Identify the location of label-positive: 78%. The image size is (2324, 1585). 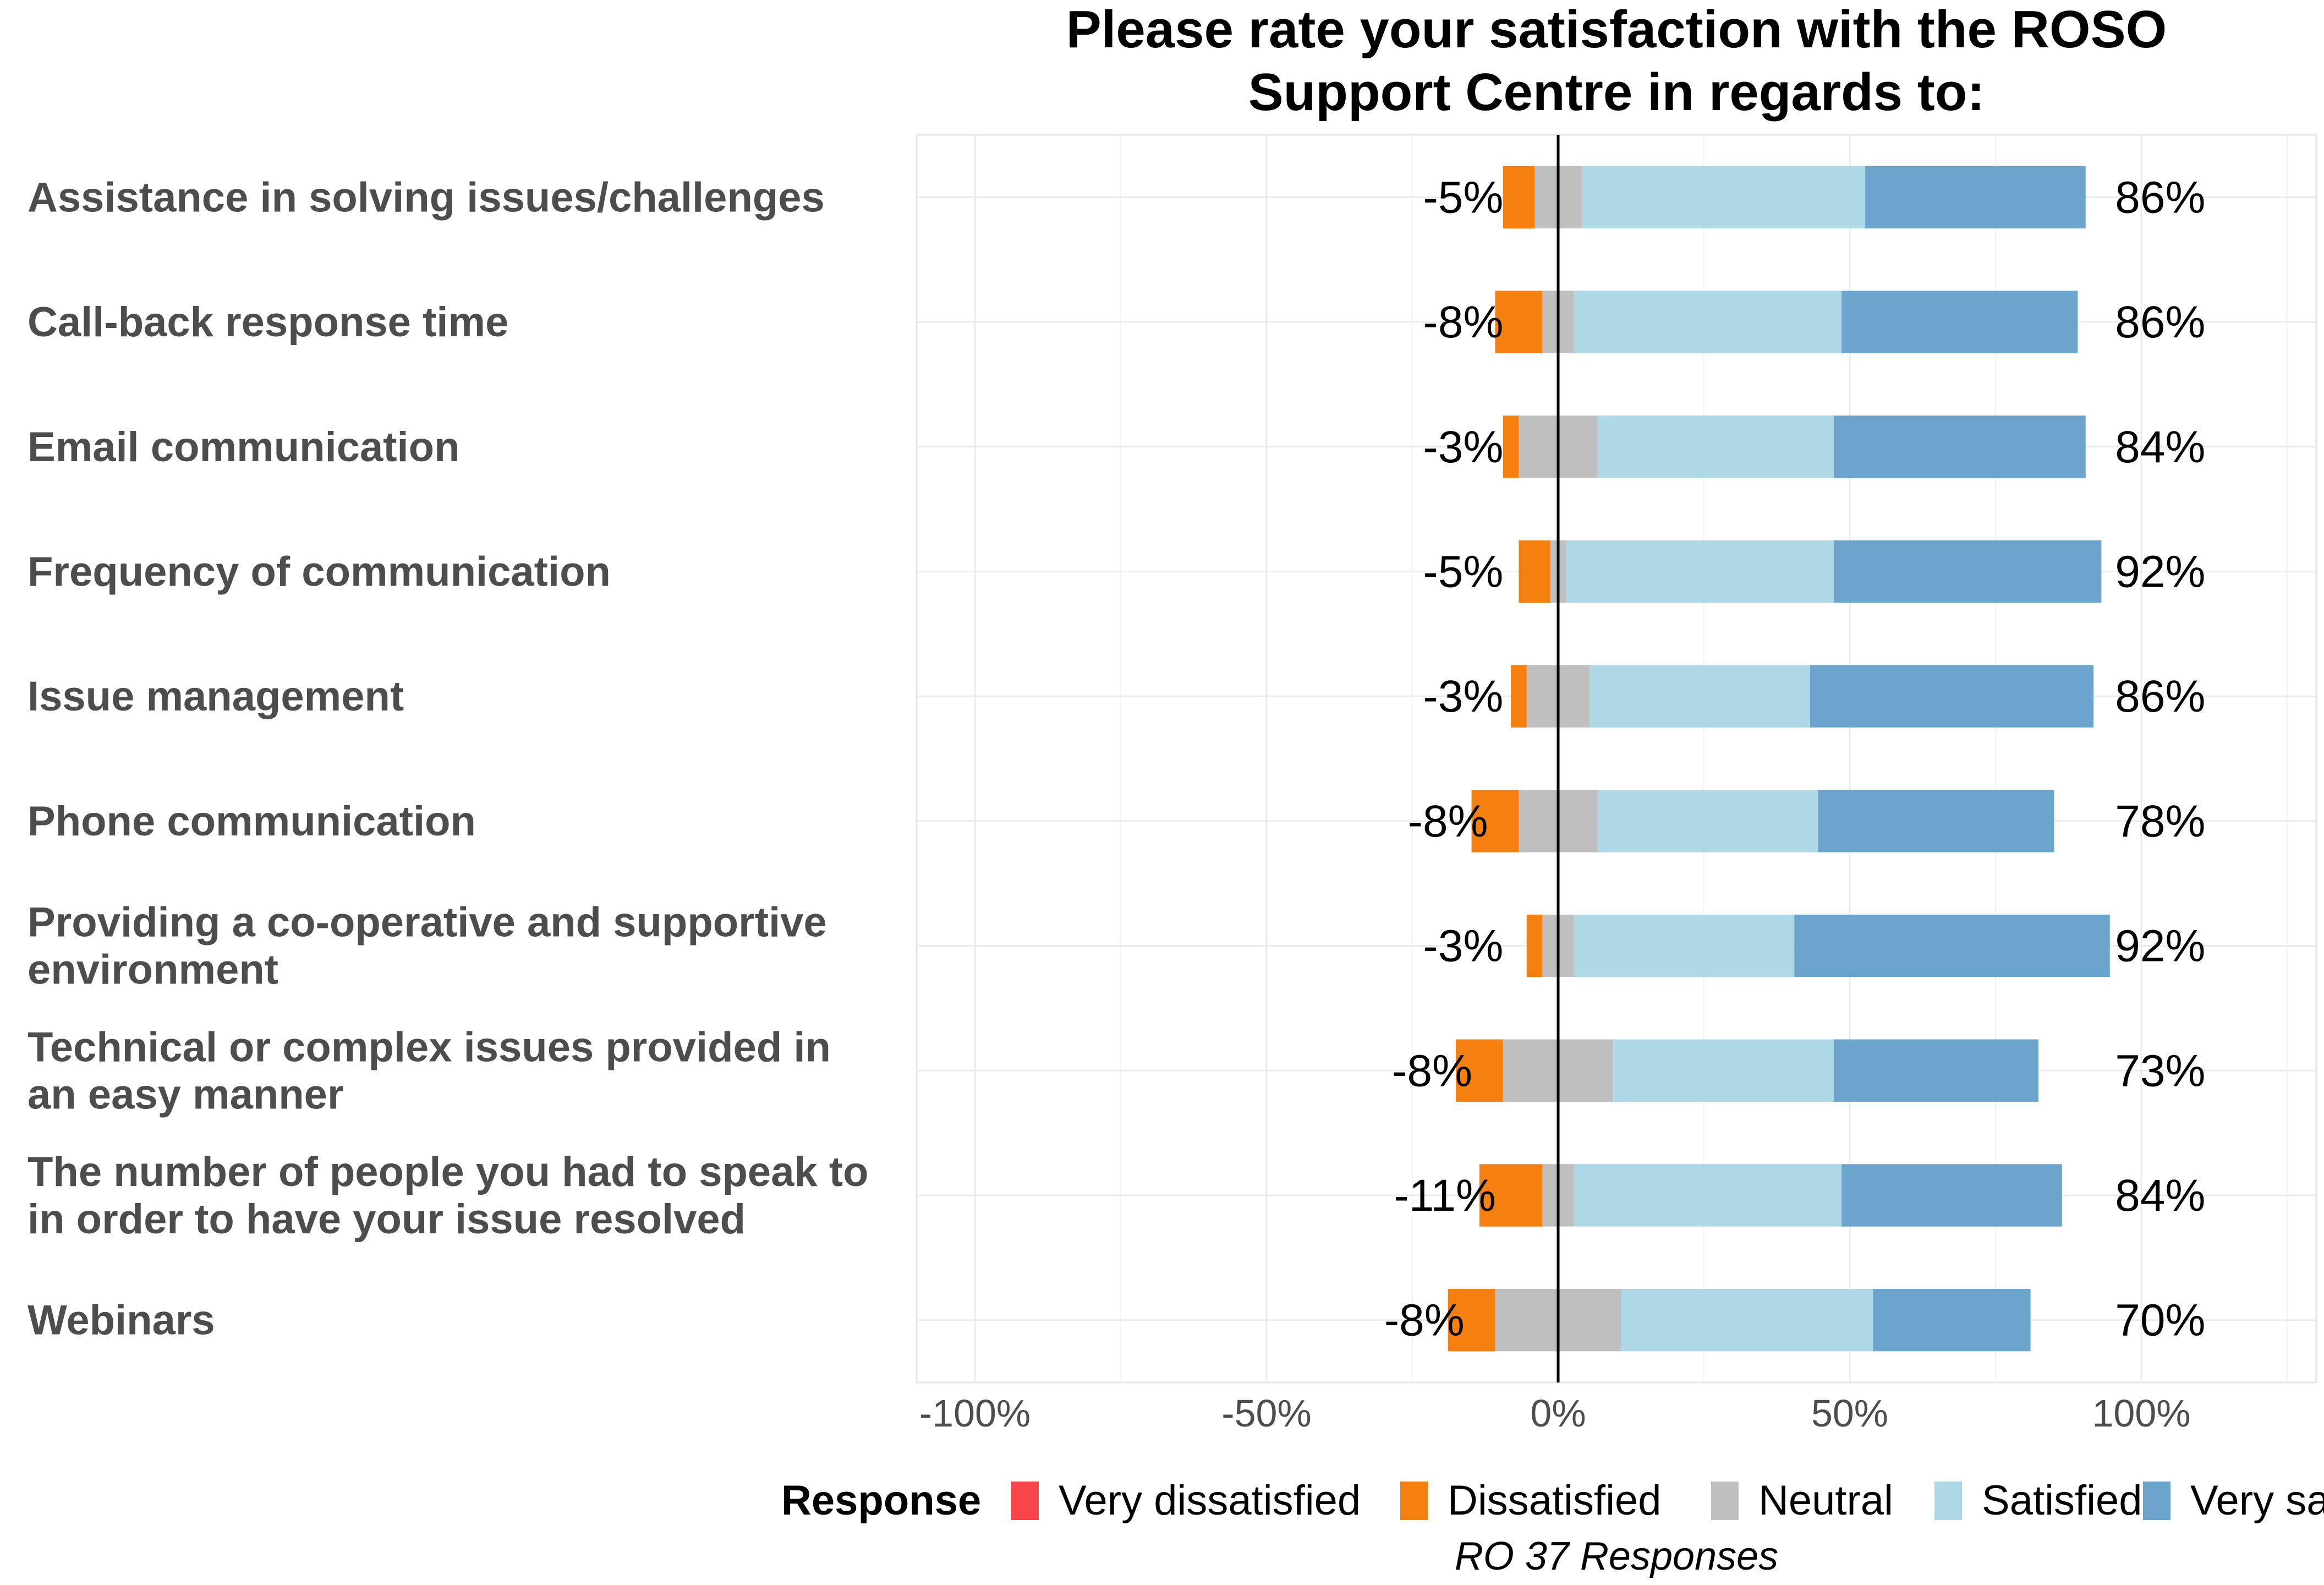
(2160, 821).